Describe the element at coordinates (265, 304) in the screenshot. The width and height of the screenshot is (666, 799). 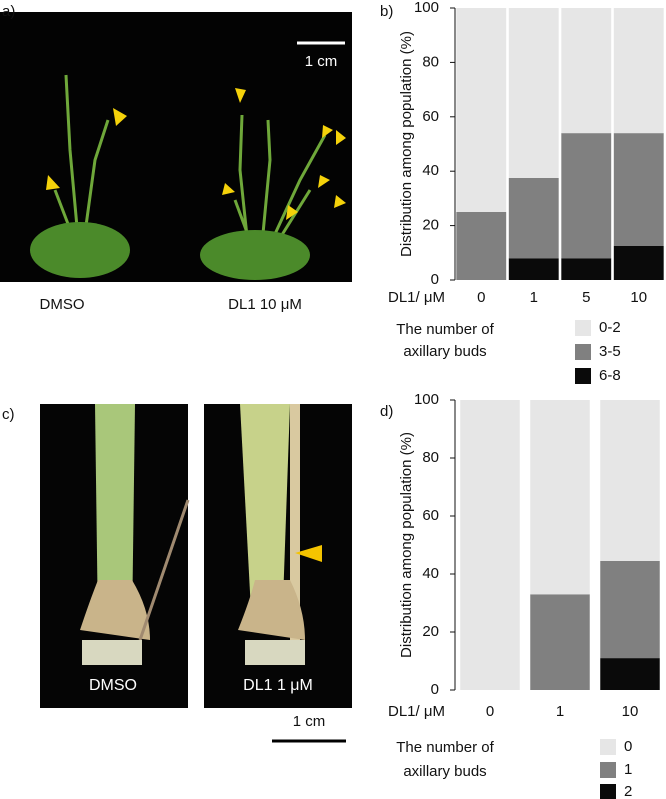
I see `photo-label: DL1 10 μM` at that location.